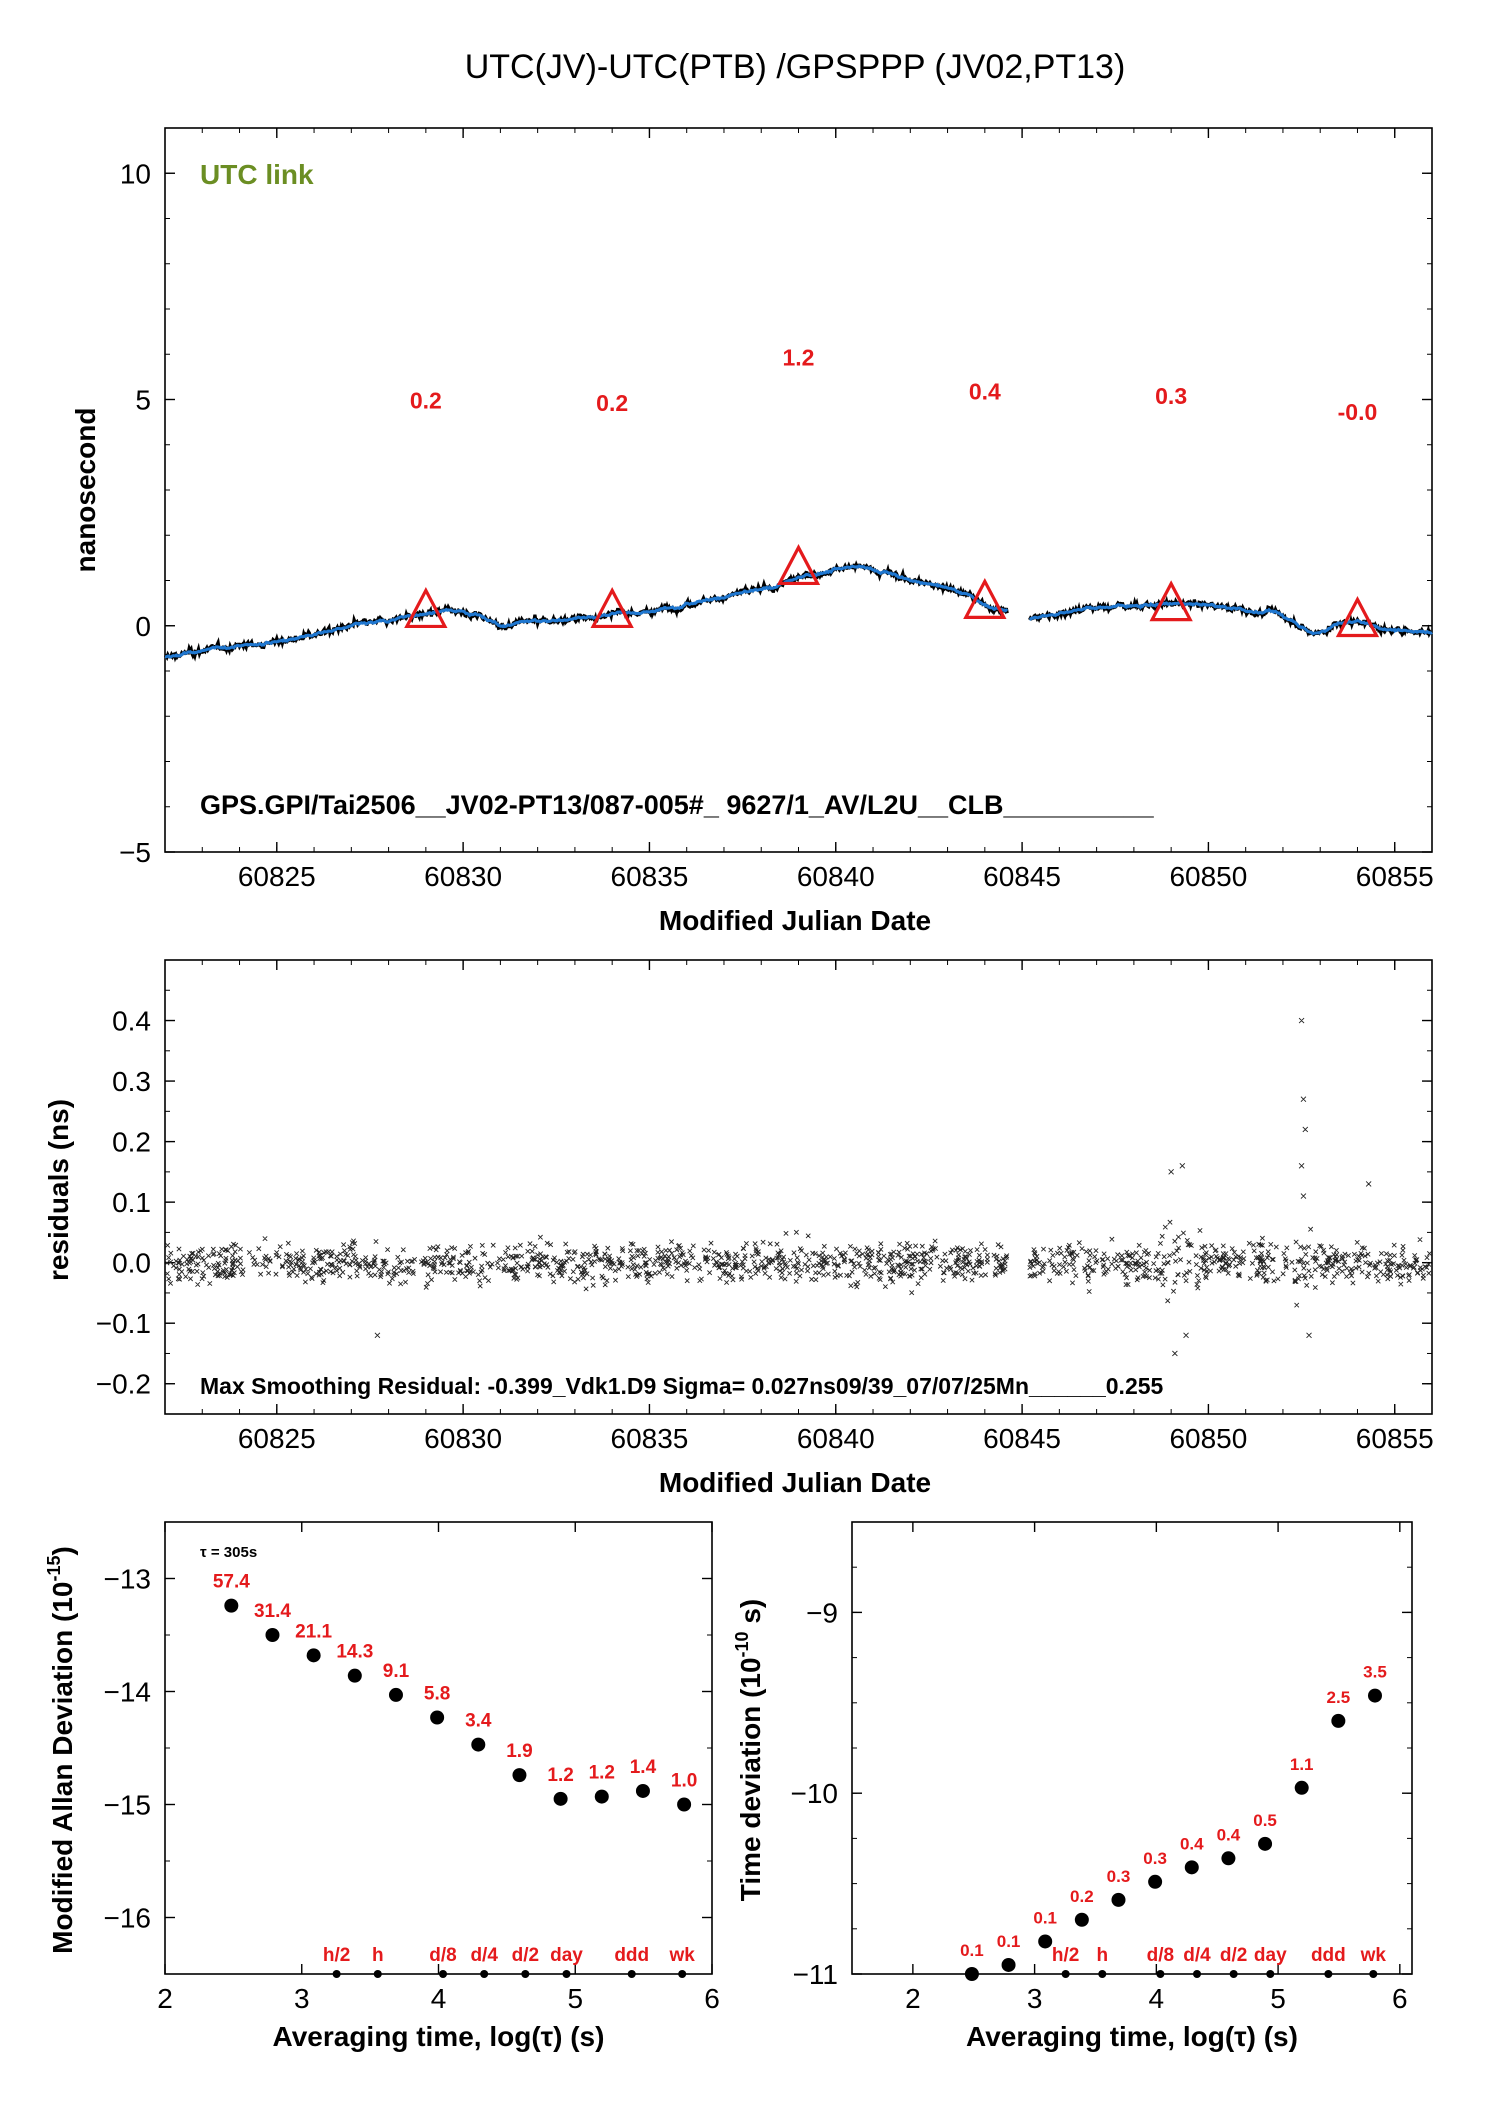 The height and width of the screenshot is (2105, 1488). What do you see at coordinates (566, 1955) in the screenshot?
I see `interval-marker-label: day` at bounding box center [566, 1955].